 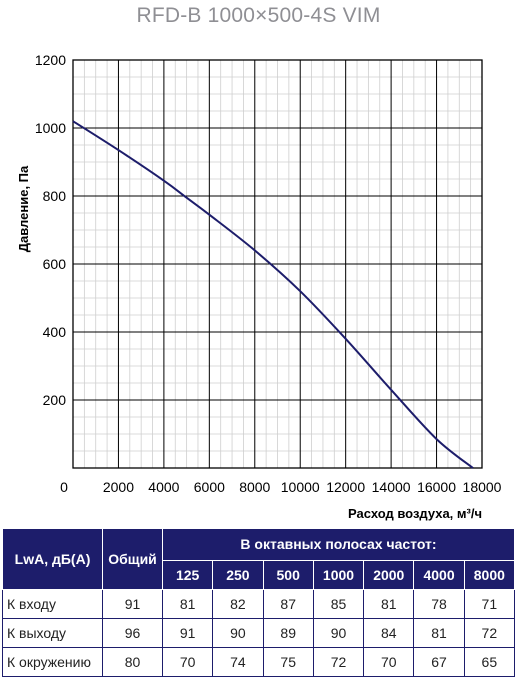 I want to click on y-tick-label: 1000, so click(x=50, y=128).